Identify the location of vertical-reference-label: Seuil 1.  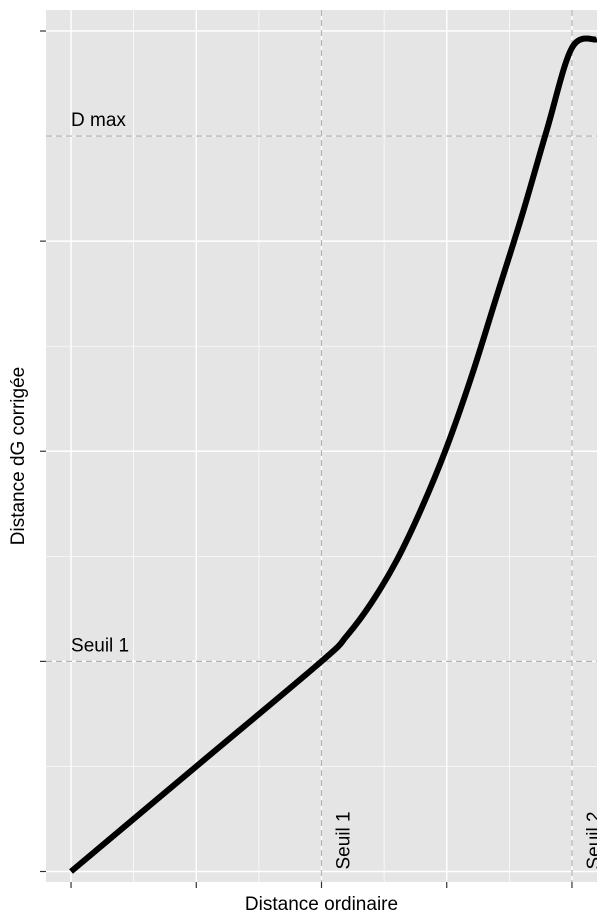
(344, 840).